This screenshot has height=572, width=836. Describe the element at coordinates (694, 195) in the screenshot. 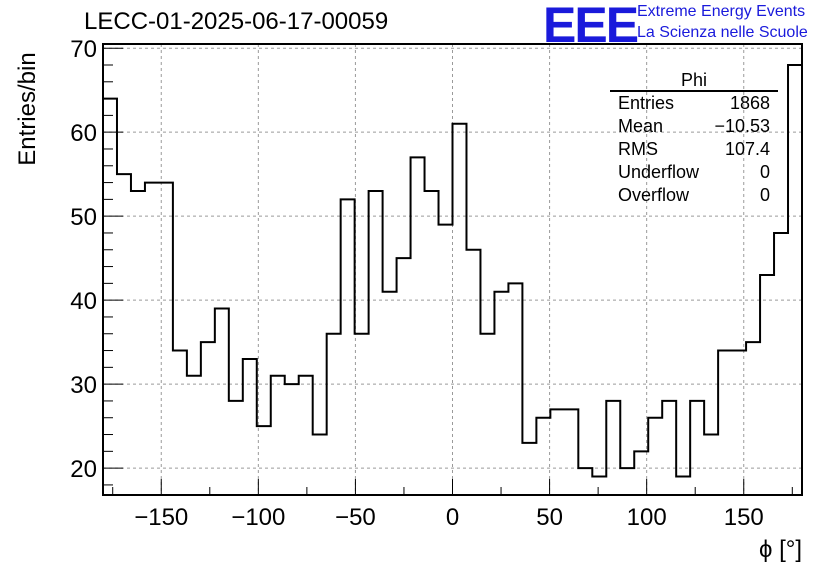

I see `stats-row: Overflow 0` at that location.